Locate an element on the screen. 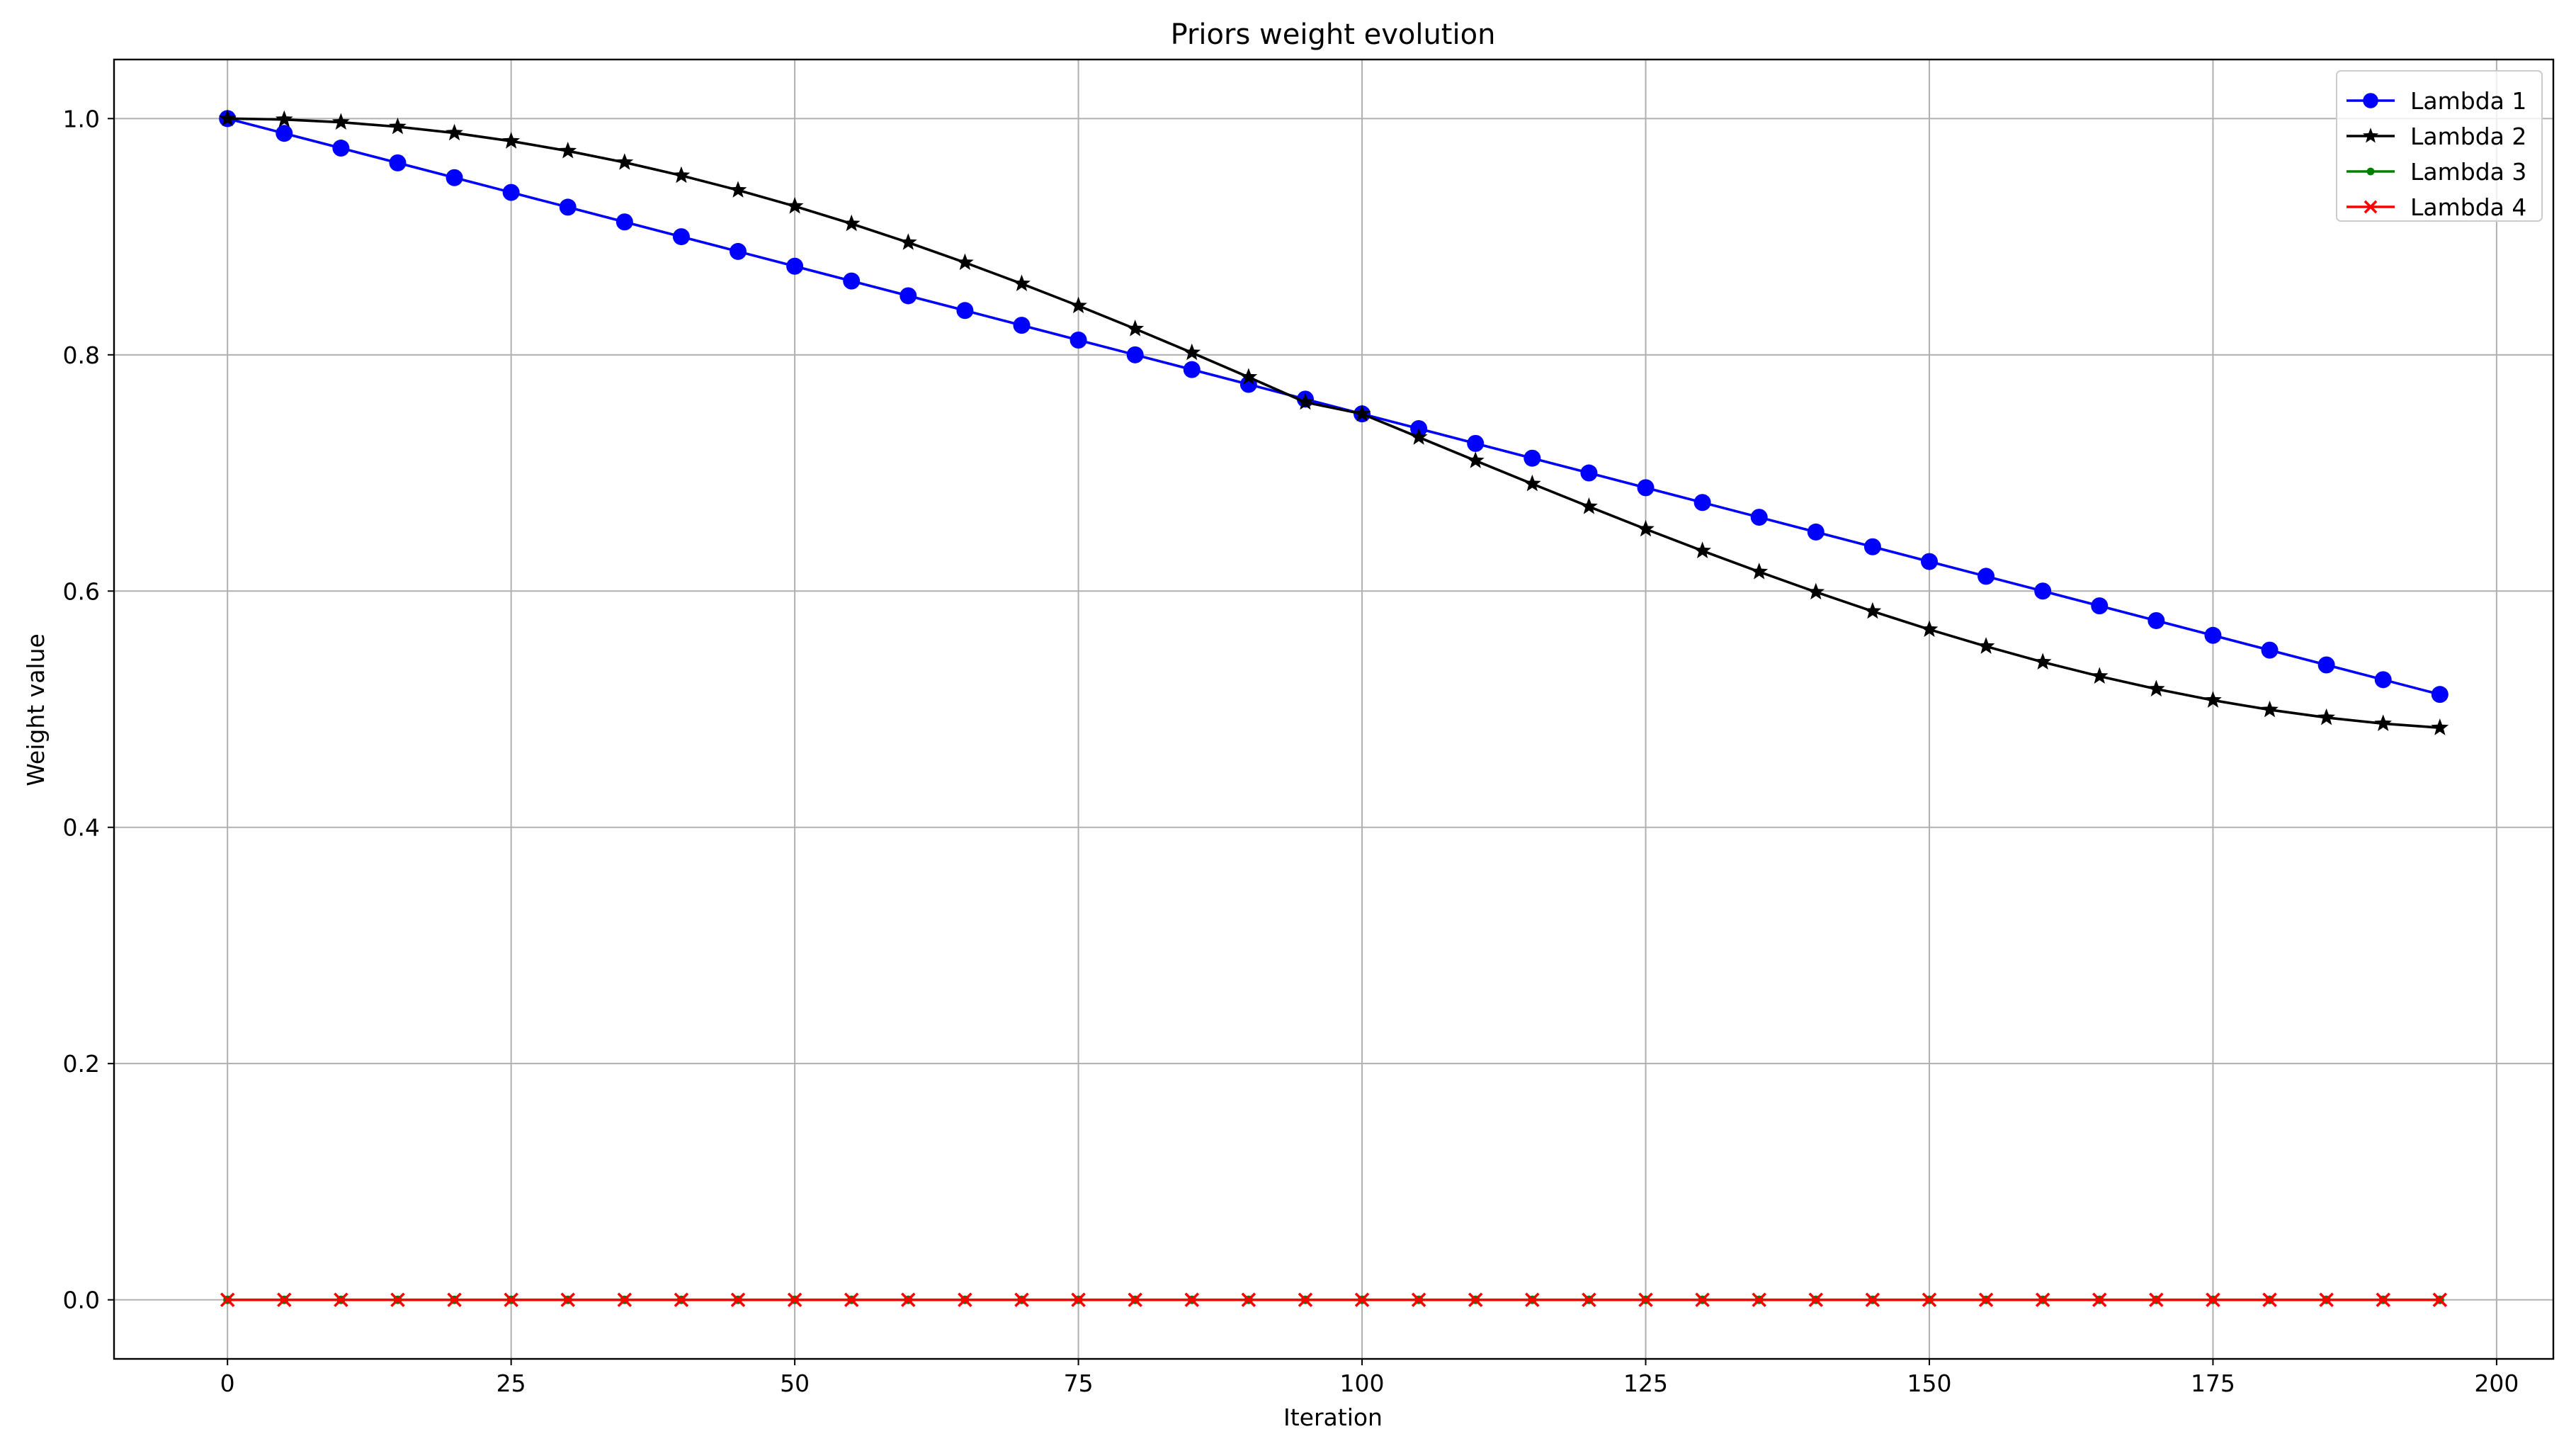 Image resolution: width=2576 pixels, height=1451 pixels. x-tick-label: 25 is located at coordinates (511, 1383).